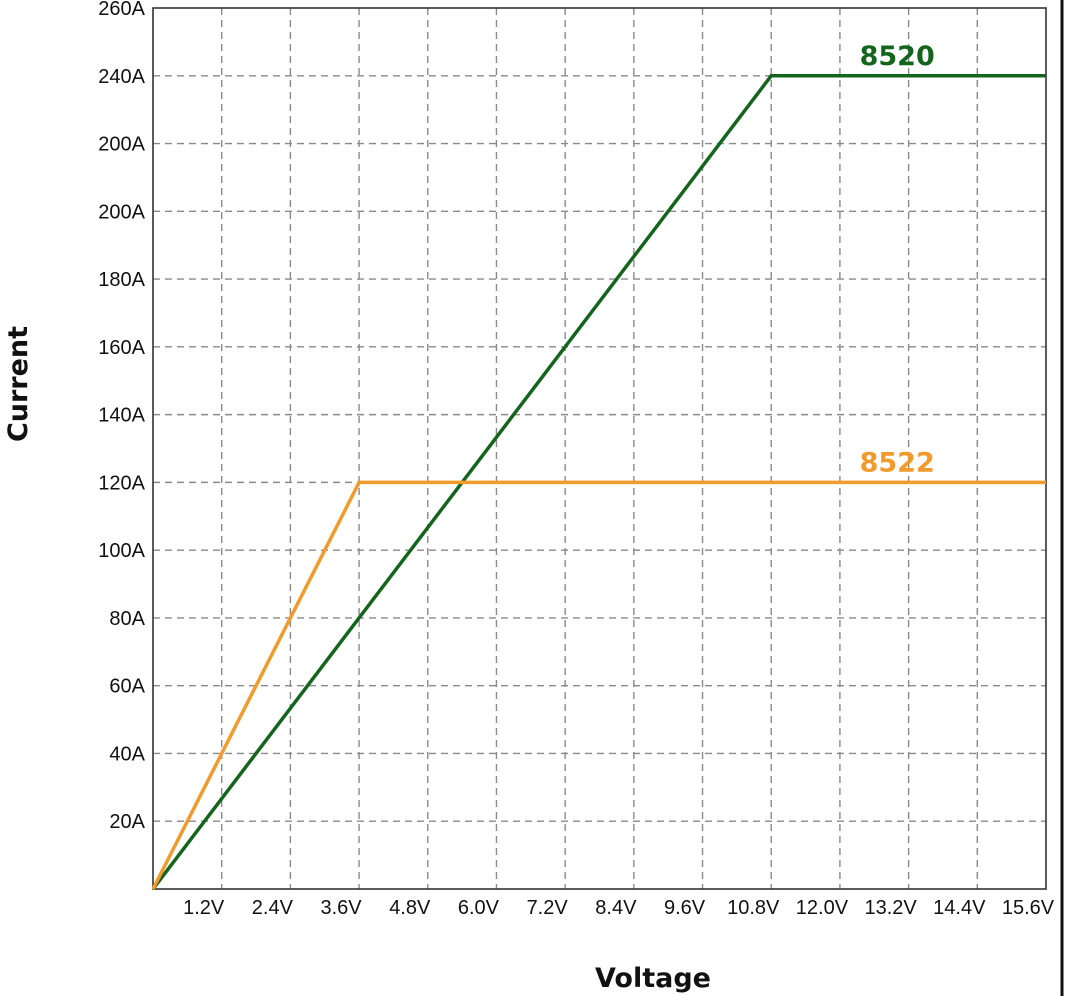 This screenshot has height=996, width=1065. What do you see at coordinates (410, 908) in the screenshot?
I see `x-tick-label: 4.8V` at bounding box center [410, 908].